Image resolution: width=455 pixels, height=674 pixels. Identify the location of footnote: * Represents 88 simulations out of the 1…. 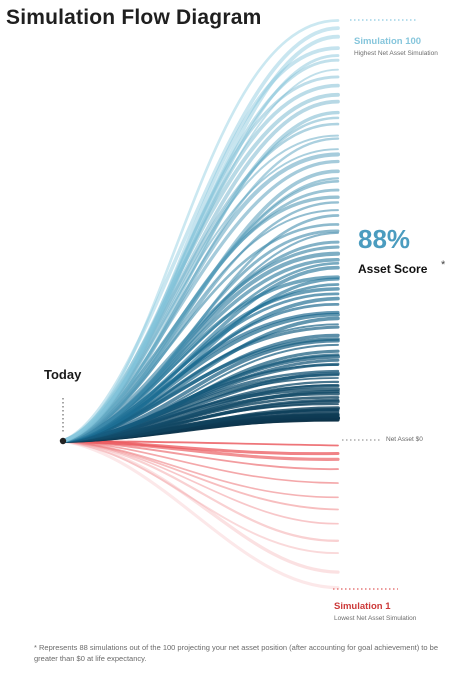
(236, 653).